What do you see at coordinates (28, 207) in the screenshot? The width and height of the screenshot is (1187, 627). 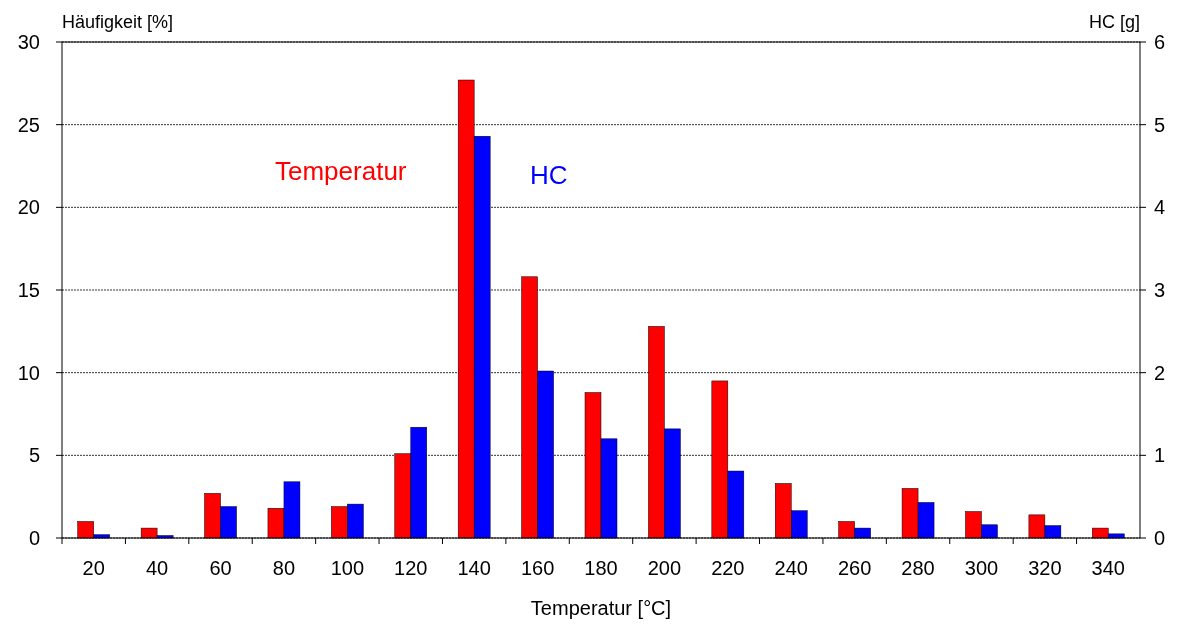 I see `y-tick-label: 20` at bounding box center [28, 207].